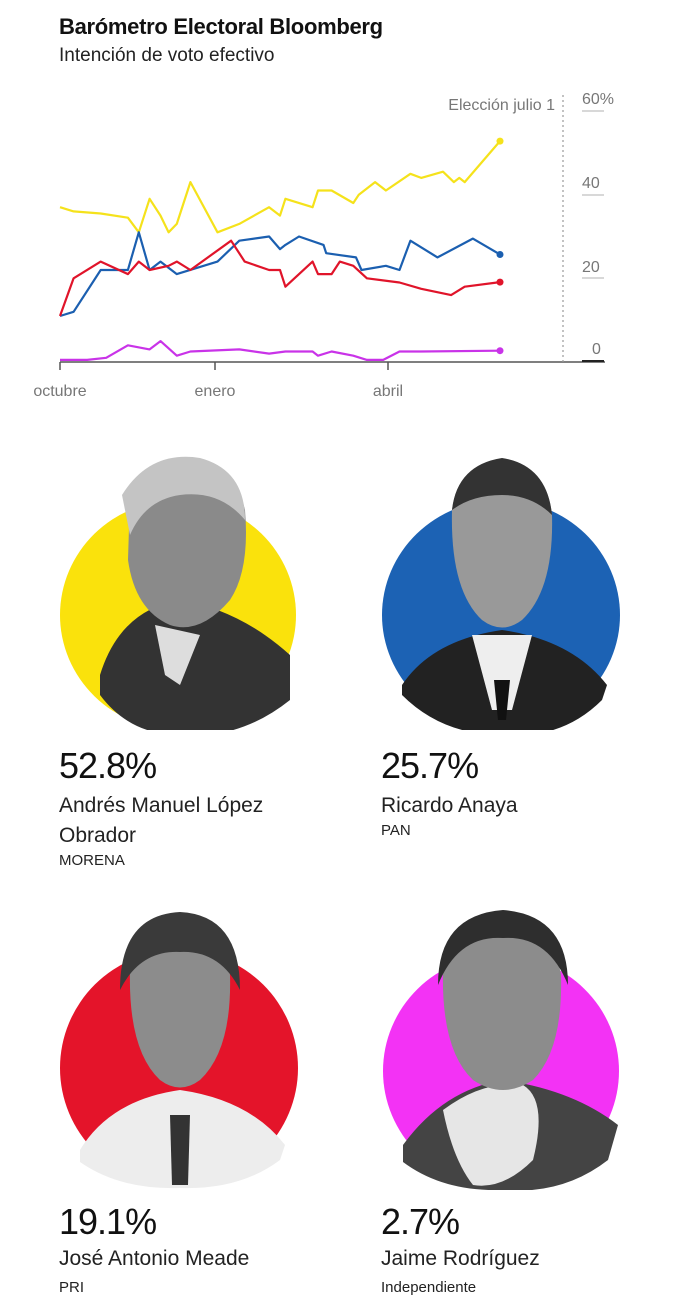 This screenshot has width=700, height=1313. What do you see at coordinates (430, 765) in the screenshot?
I see `candidate-pct: 25.7%` at bounding box center [430, 765].